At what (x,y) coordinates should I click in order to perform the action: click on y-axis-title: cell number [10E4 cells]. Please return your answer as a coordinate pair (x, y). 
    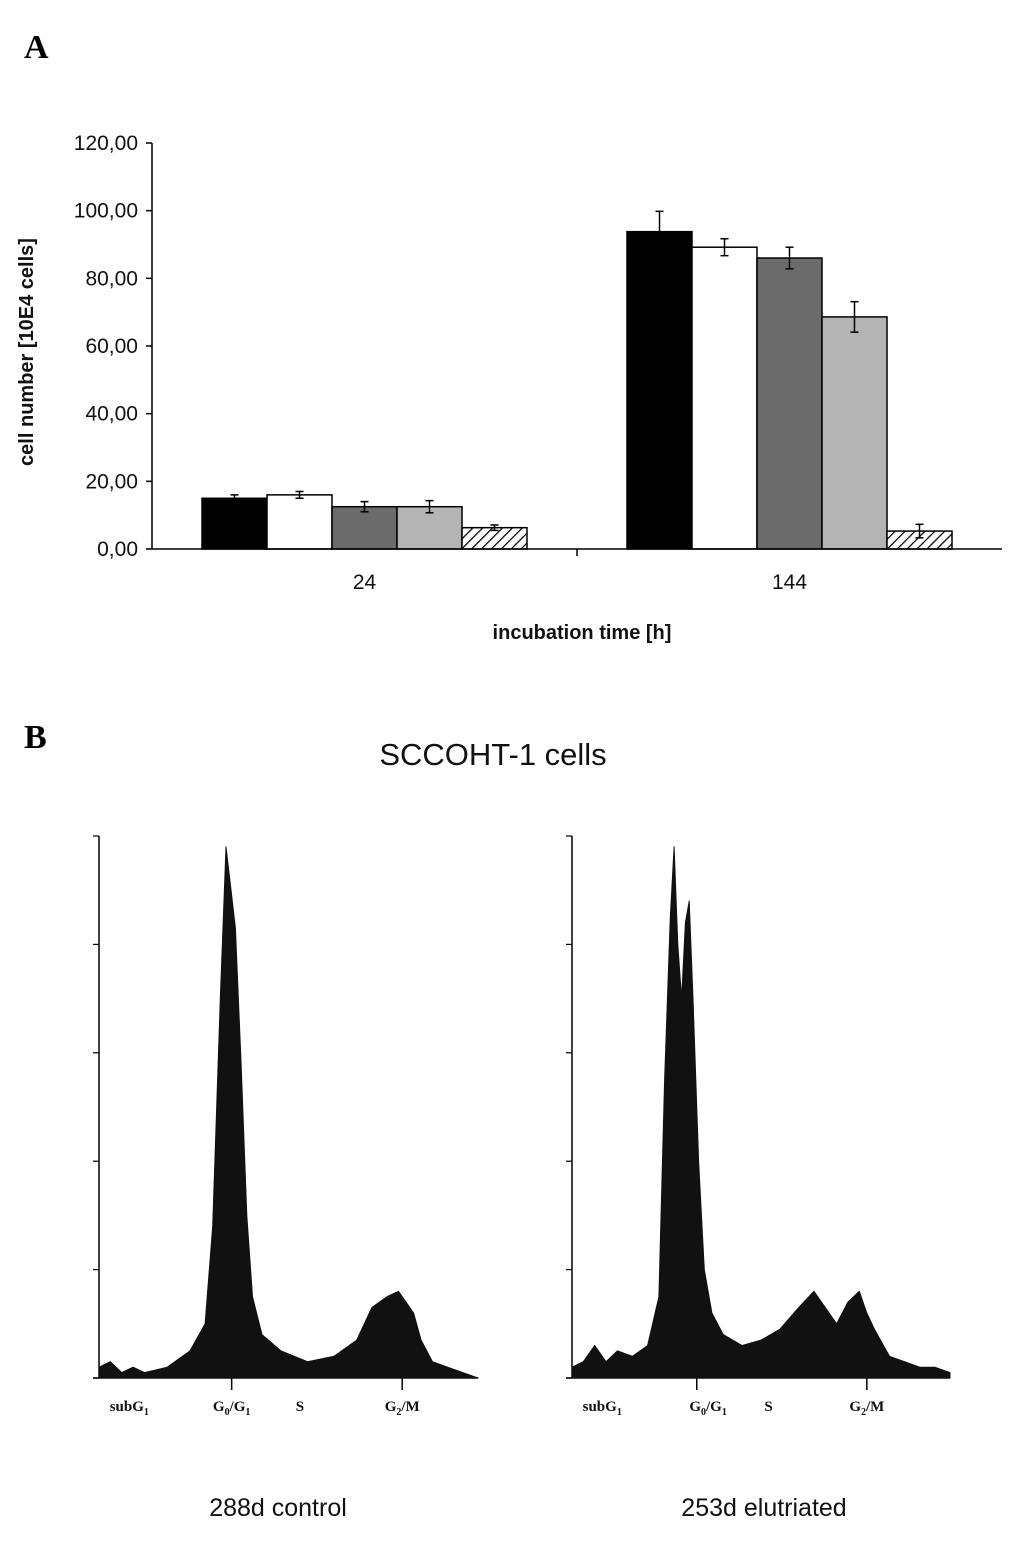
    Looking at the image, I should click on (27, 352).